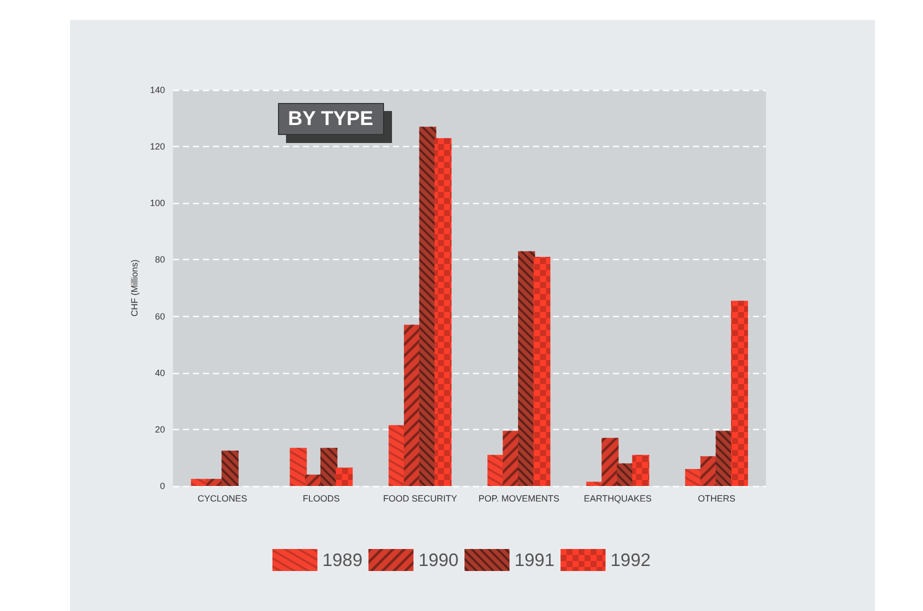  Describe the element at coordinates (157, 147) in the screenshot. I see `y-tick-label: 120` at that location.